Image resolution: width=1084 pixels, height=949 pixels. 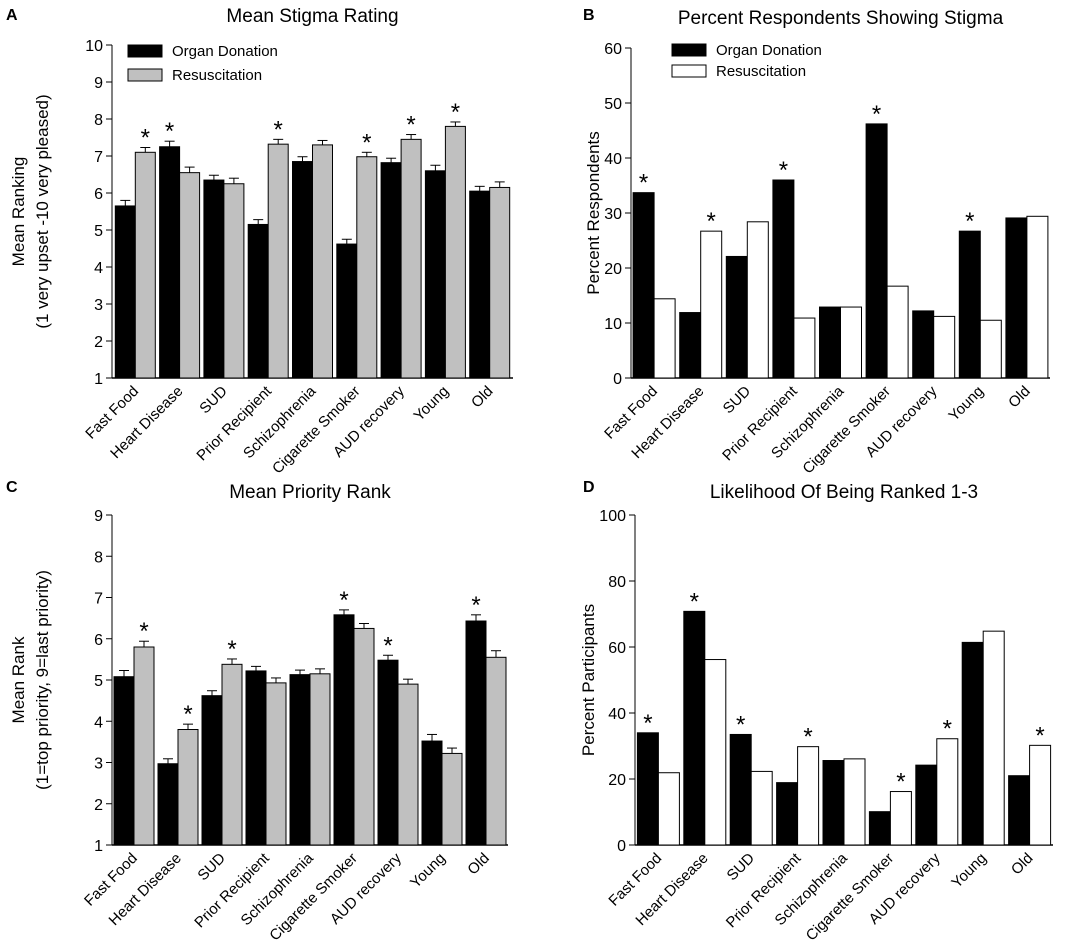 I want to click on panel-c-bar-resuscitation-aud-recovery, so click(x=408, y=764).